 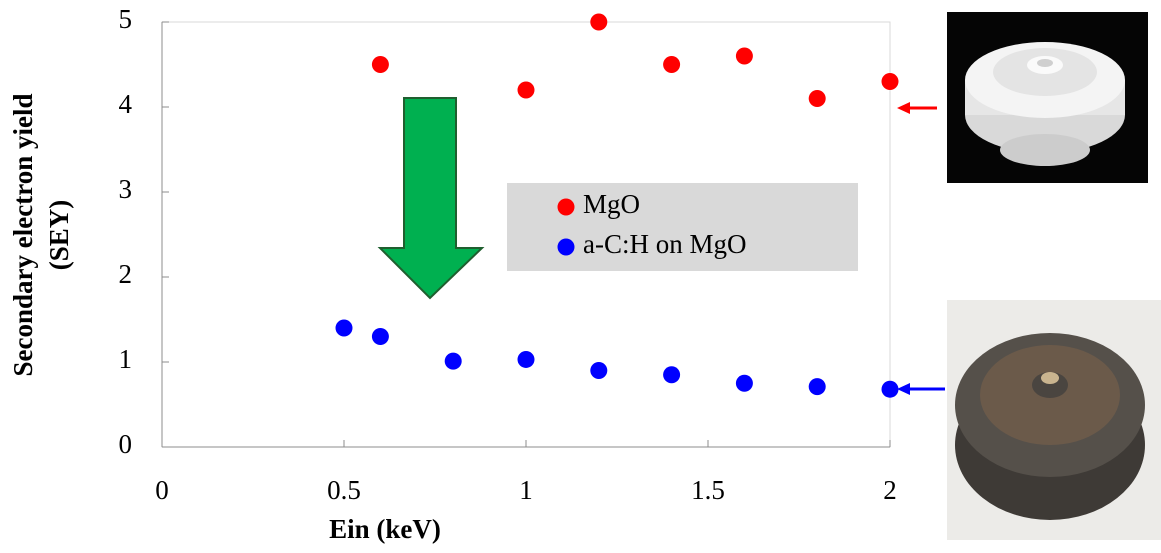 I want to click on y-tick-label: 4, so click(x=126, y=104).